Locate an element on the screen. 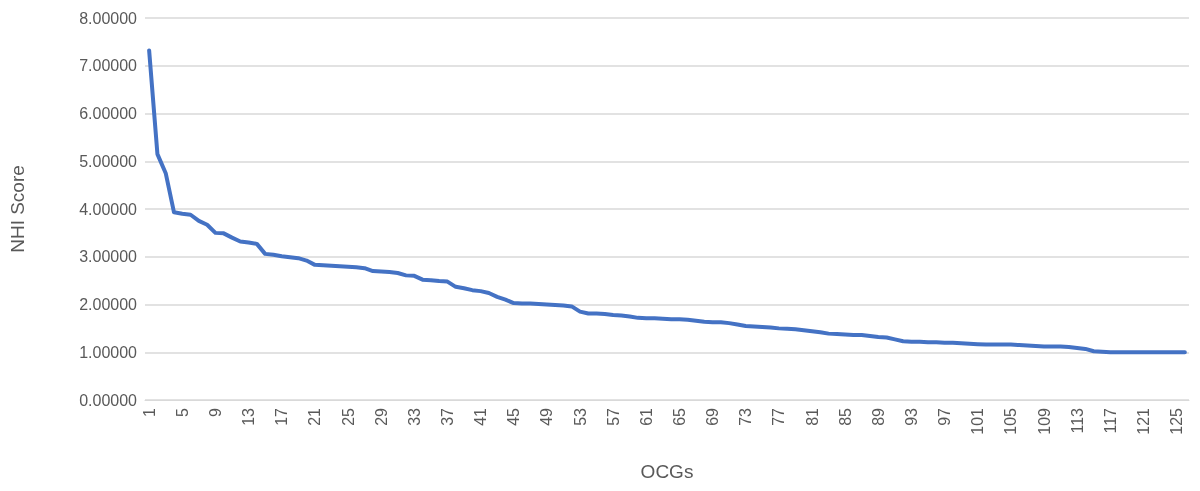 The image size is (1200, 491). x-tick-label: 1 is located at coordinates (149, 412).